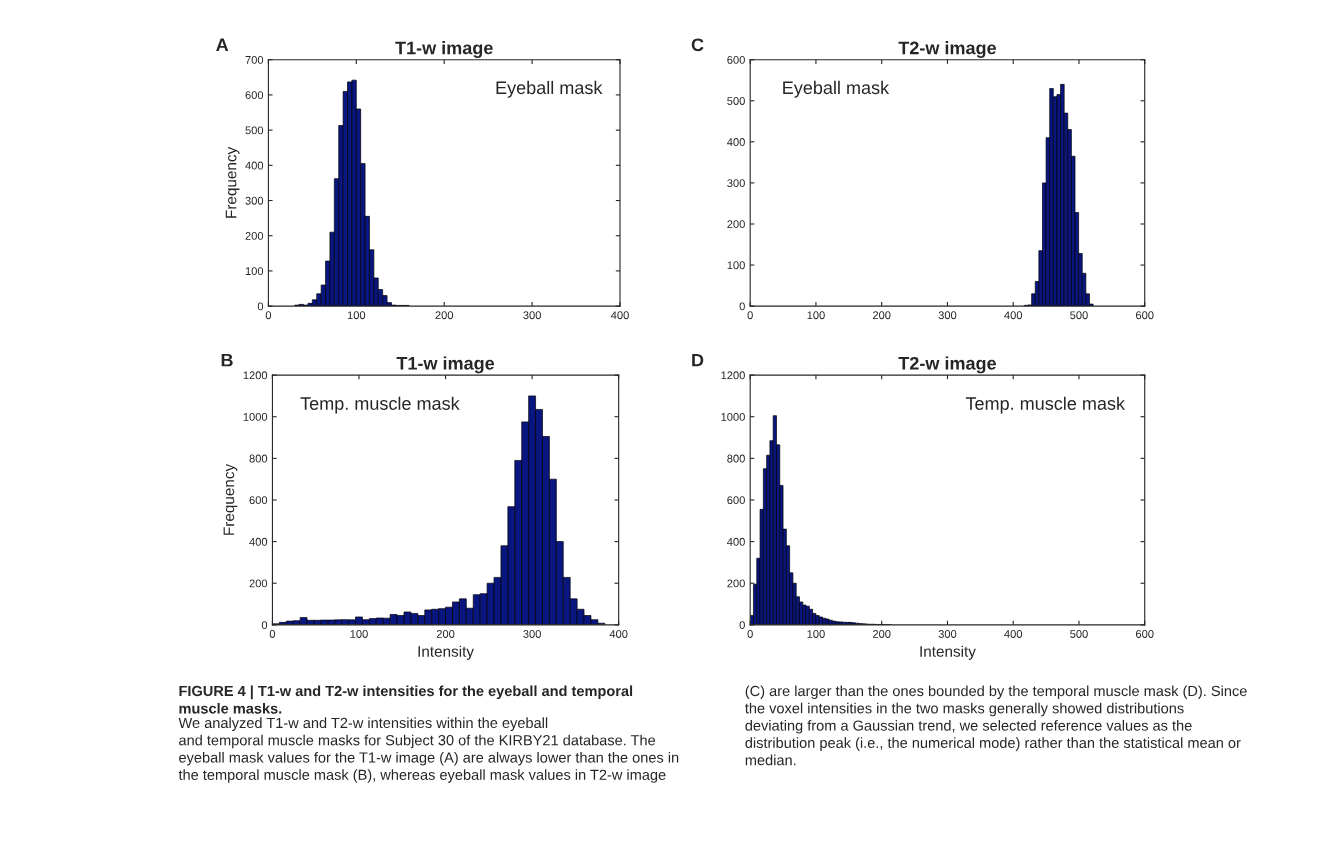 Image resolution: width=1342 pixels, height=841 pixels. What do you see at coordinates (227, 360) in the screenshot?
I see `text: B` at bounding box center [227, 360].